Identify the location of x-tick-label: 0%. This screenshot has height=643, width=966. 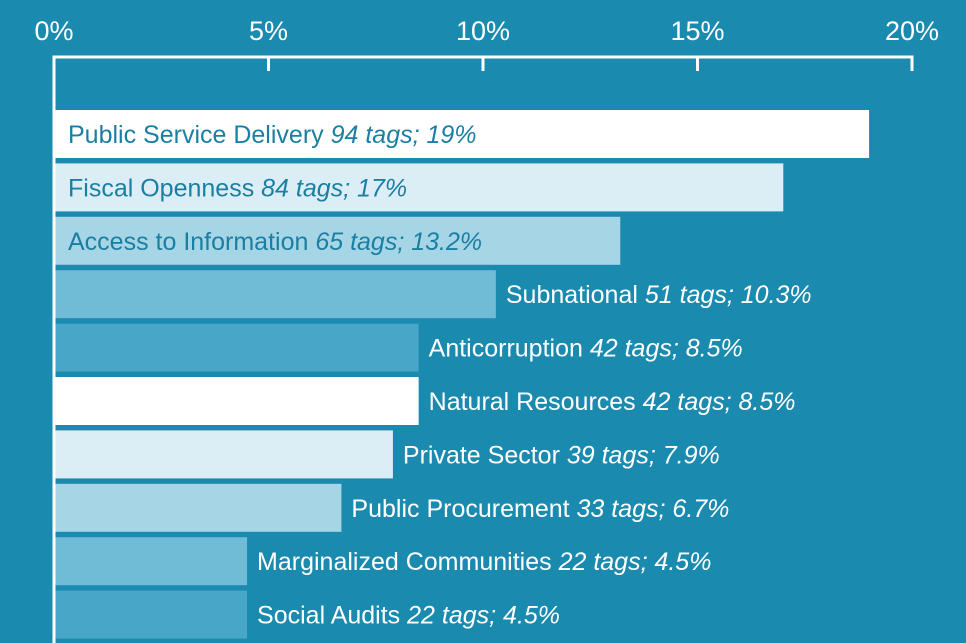
(53, 31).